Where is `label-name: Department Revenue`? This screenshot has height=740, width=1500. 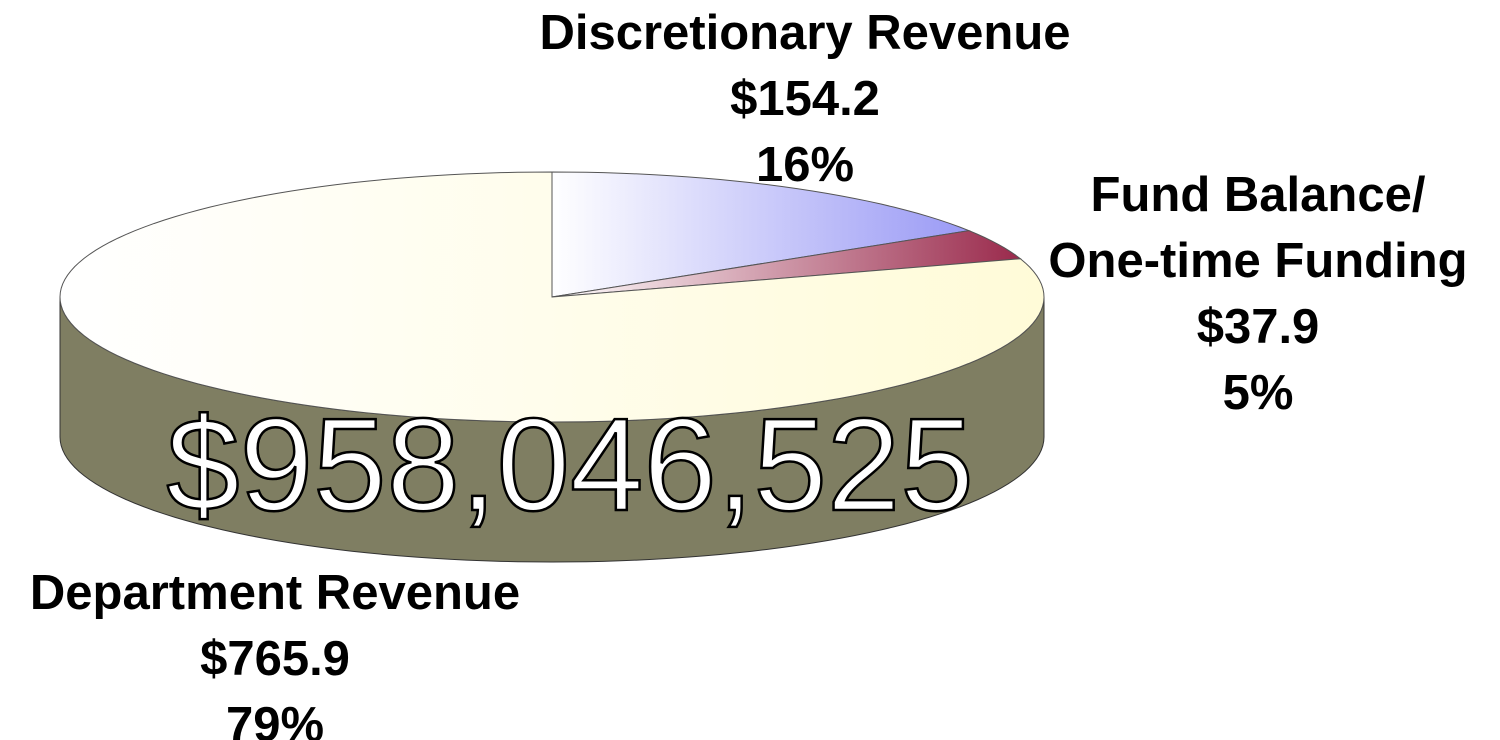
label-name: Department Revenue is located at coordinates (275, 593).